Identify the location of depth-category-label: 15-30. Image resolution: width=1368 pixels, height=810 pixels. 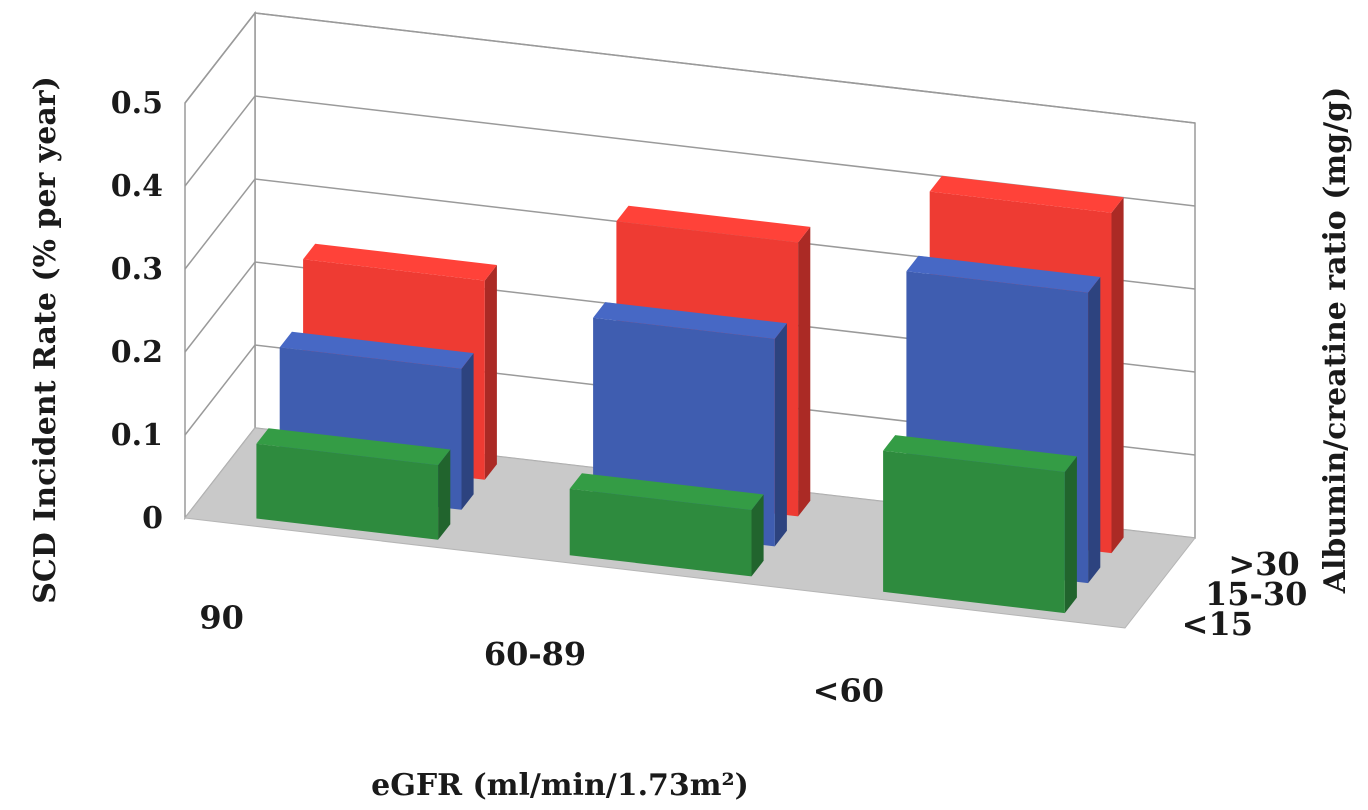
(1256, 594).